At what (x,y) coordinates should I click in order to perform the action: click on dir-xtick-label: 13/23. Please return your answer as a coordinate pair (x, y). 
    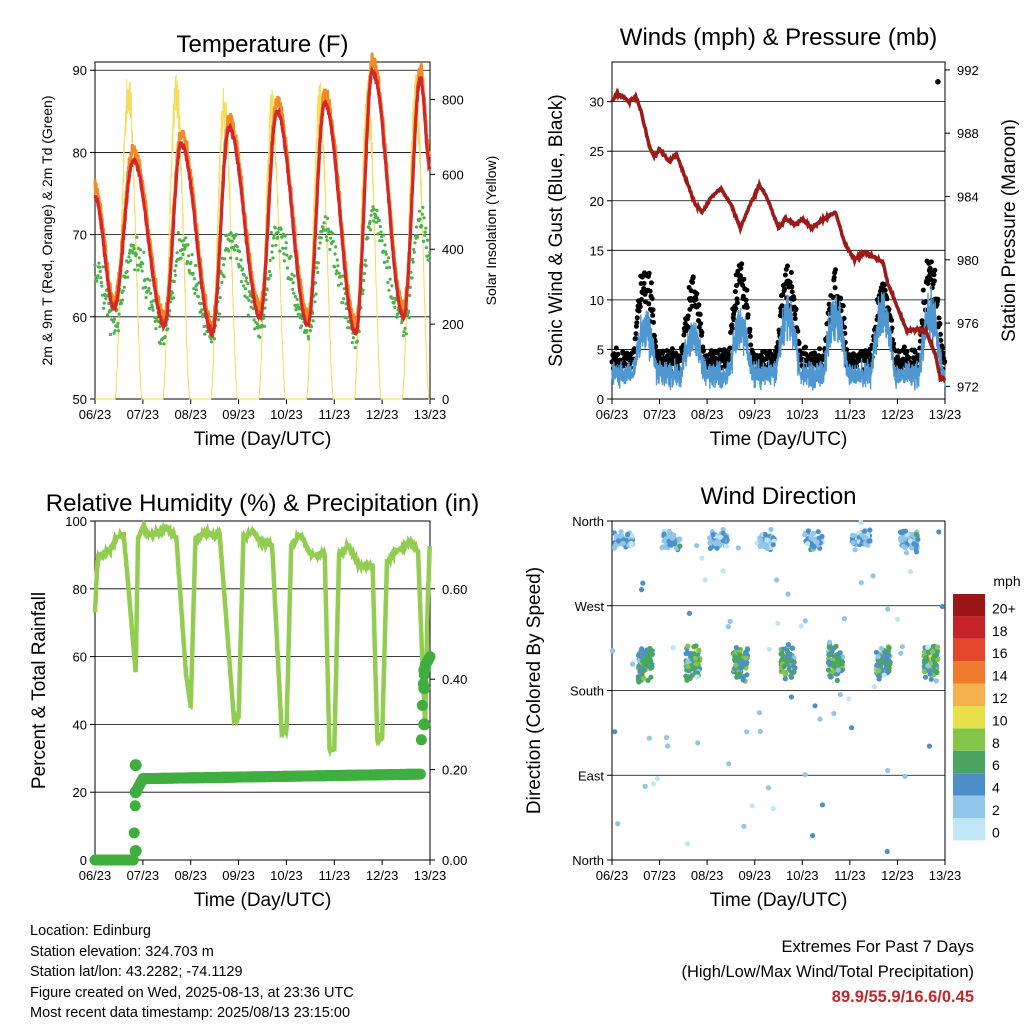
    Looking at the image, I should click on (945, 875).